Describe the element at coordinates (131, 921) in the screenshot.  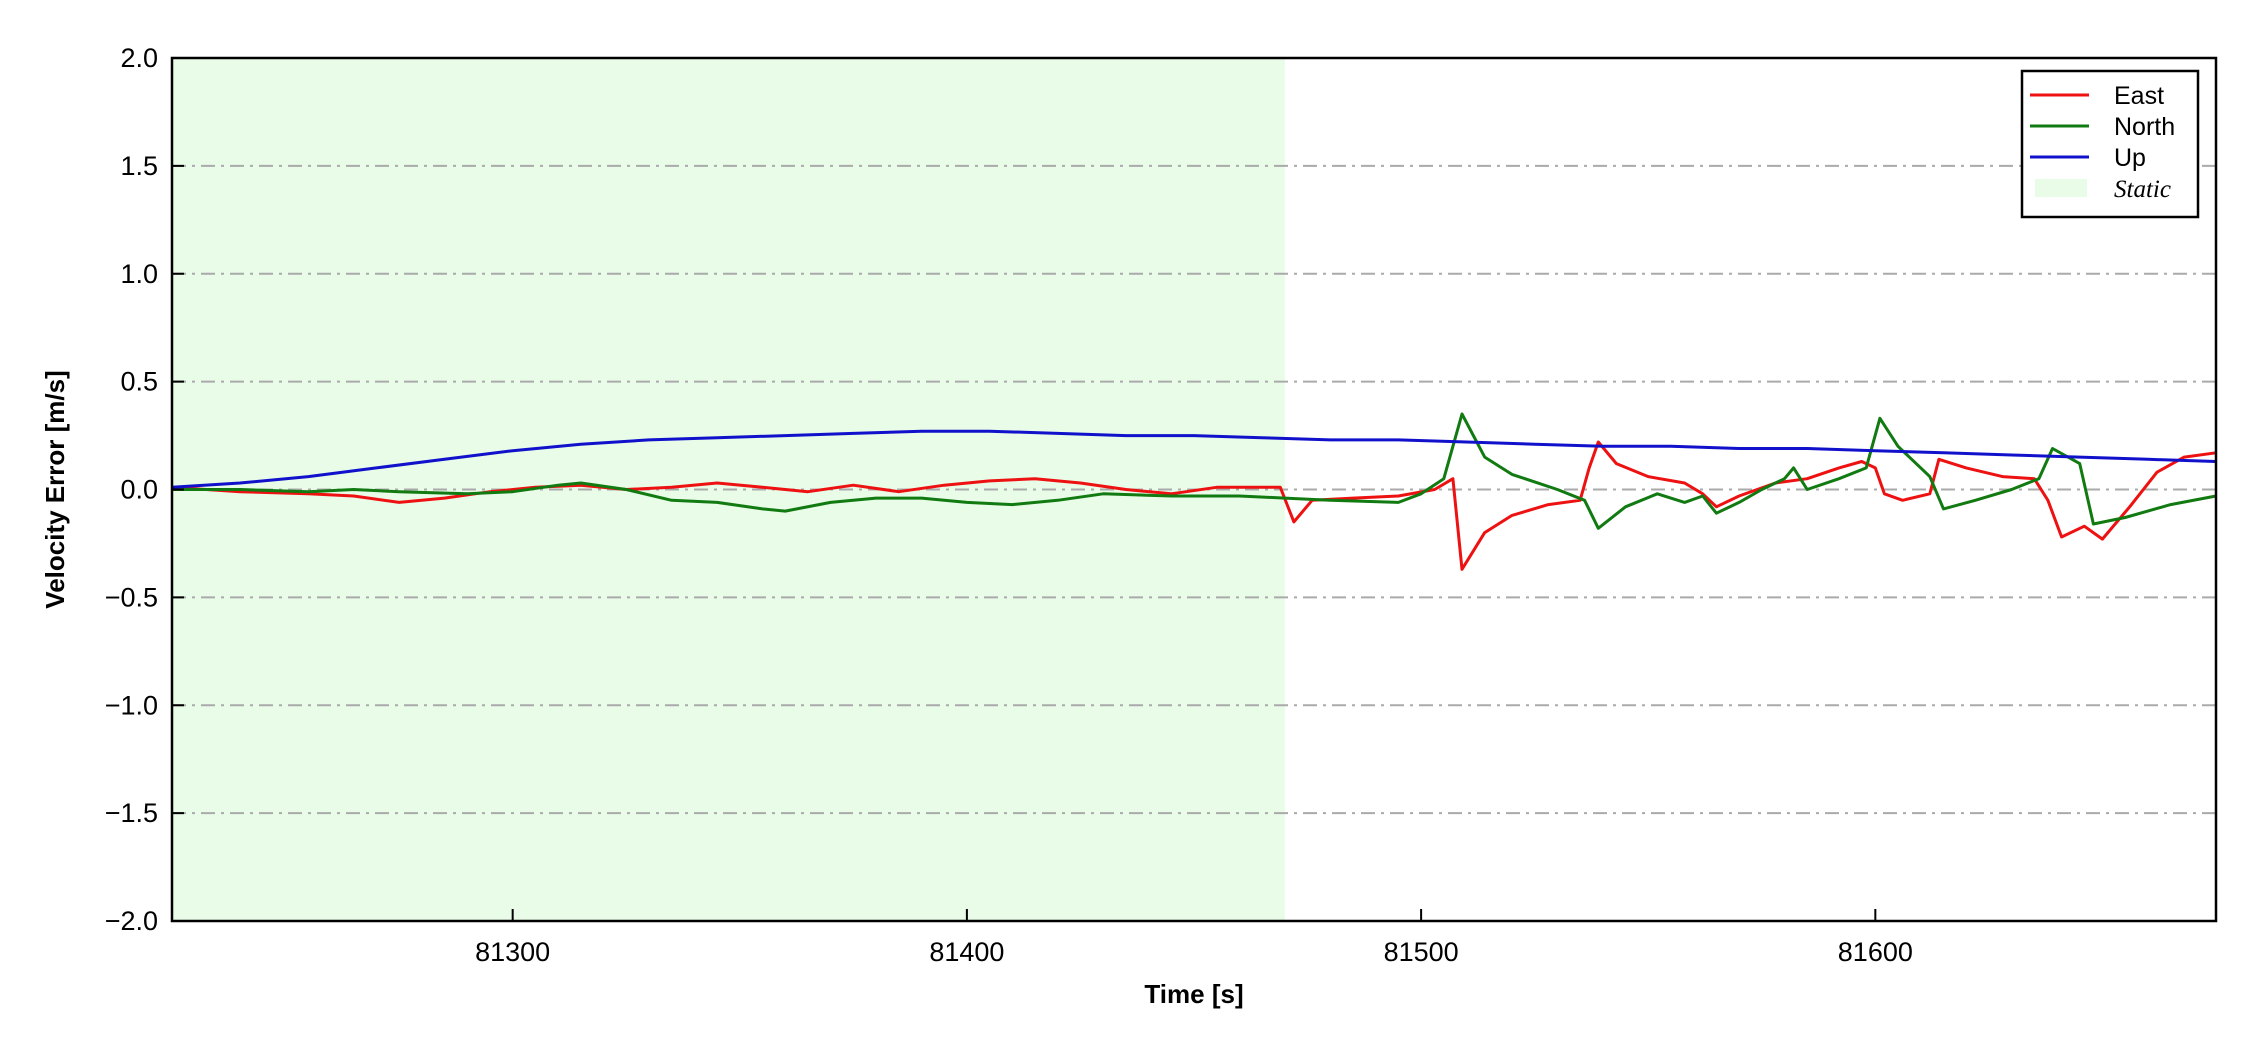
I see `y-tick-label: −2.0` at that location.